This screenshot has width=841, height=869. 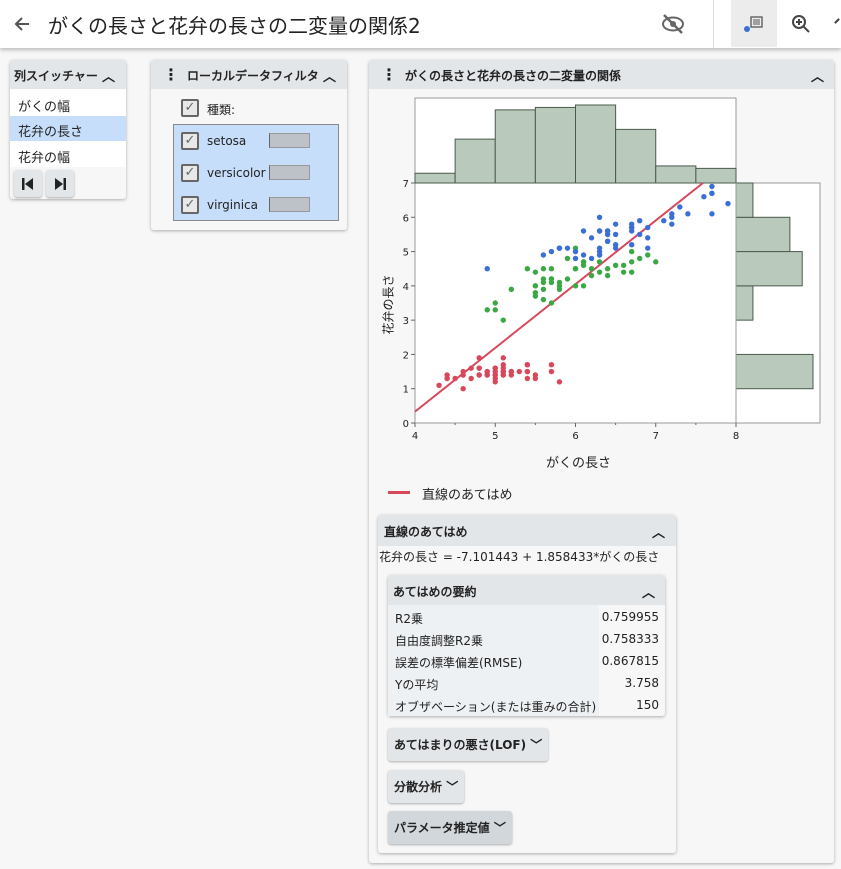 I want to click on column-switcher-header: 列スイッチャー ︿, so click(x=68, y=74).